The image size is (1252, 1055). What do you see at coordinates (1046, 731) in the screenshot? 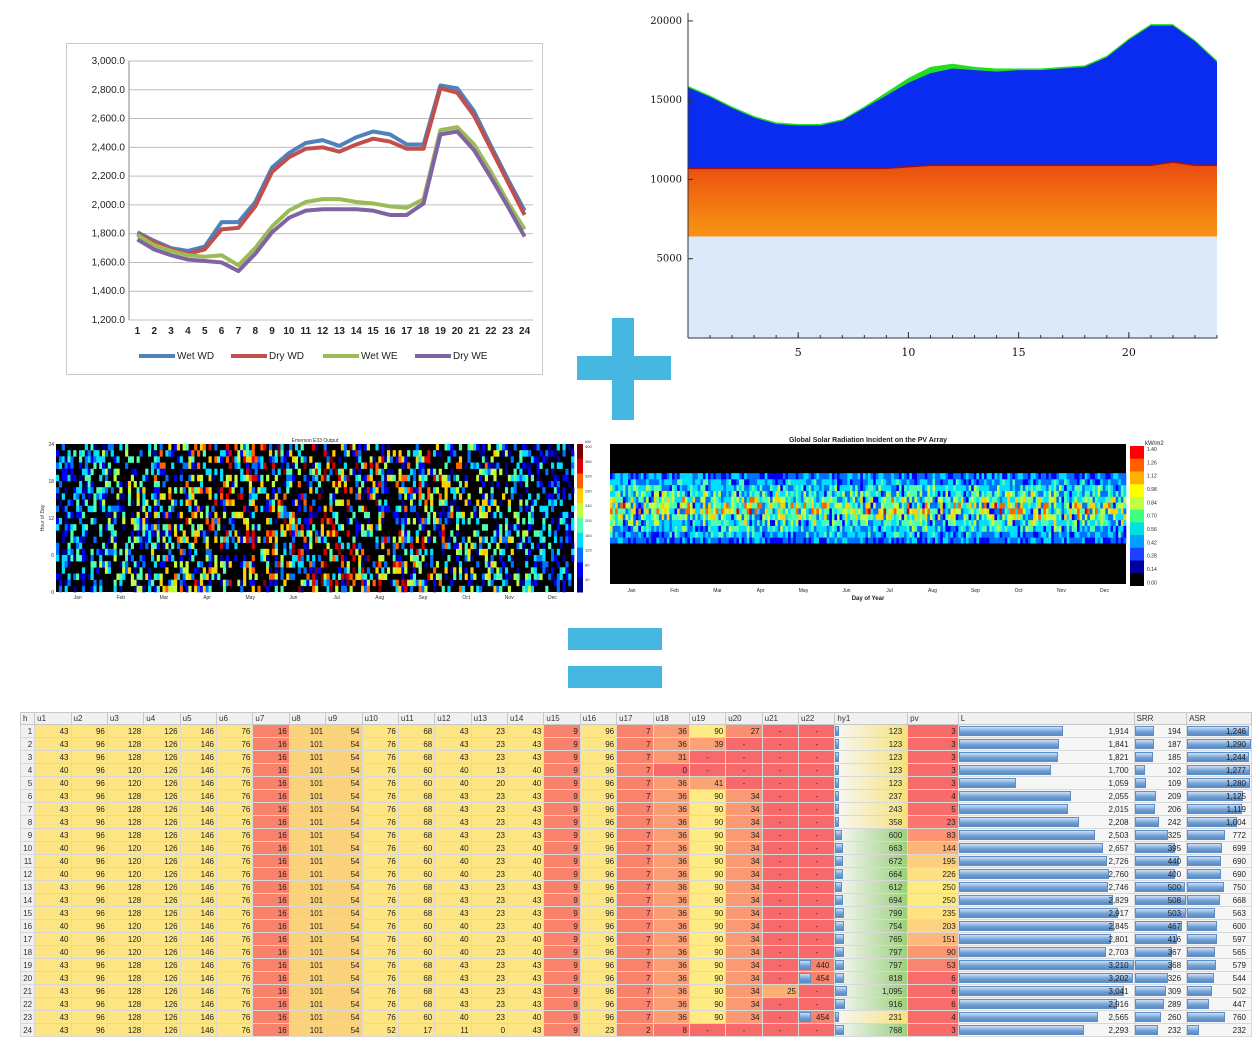
I see `databar-cell: 1,914` at bounding box center [1046, 731].